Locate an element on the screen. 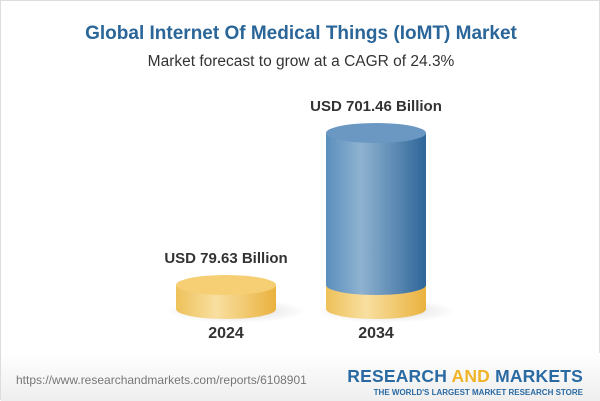 This screenshot has width=600, height=401. category-label-2034: 2034 is located at coordinates (376, 333).